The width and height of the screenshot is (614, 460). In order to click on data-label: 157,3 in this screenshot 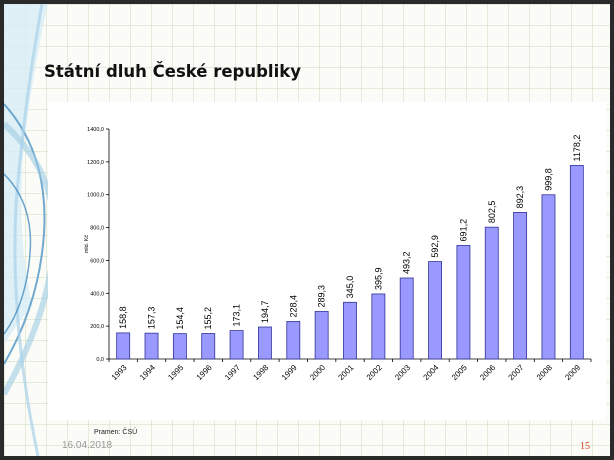, I will do `click(152, 318)`.